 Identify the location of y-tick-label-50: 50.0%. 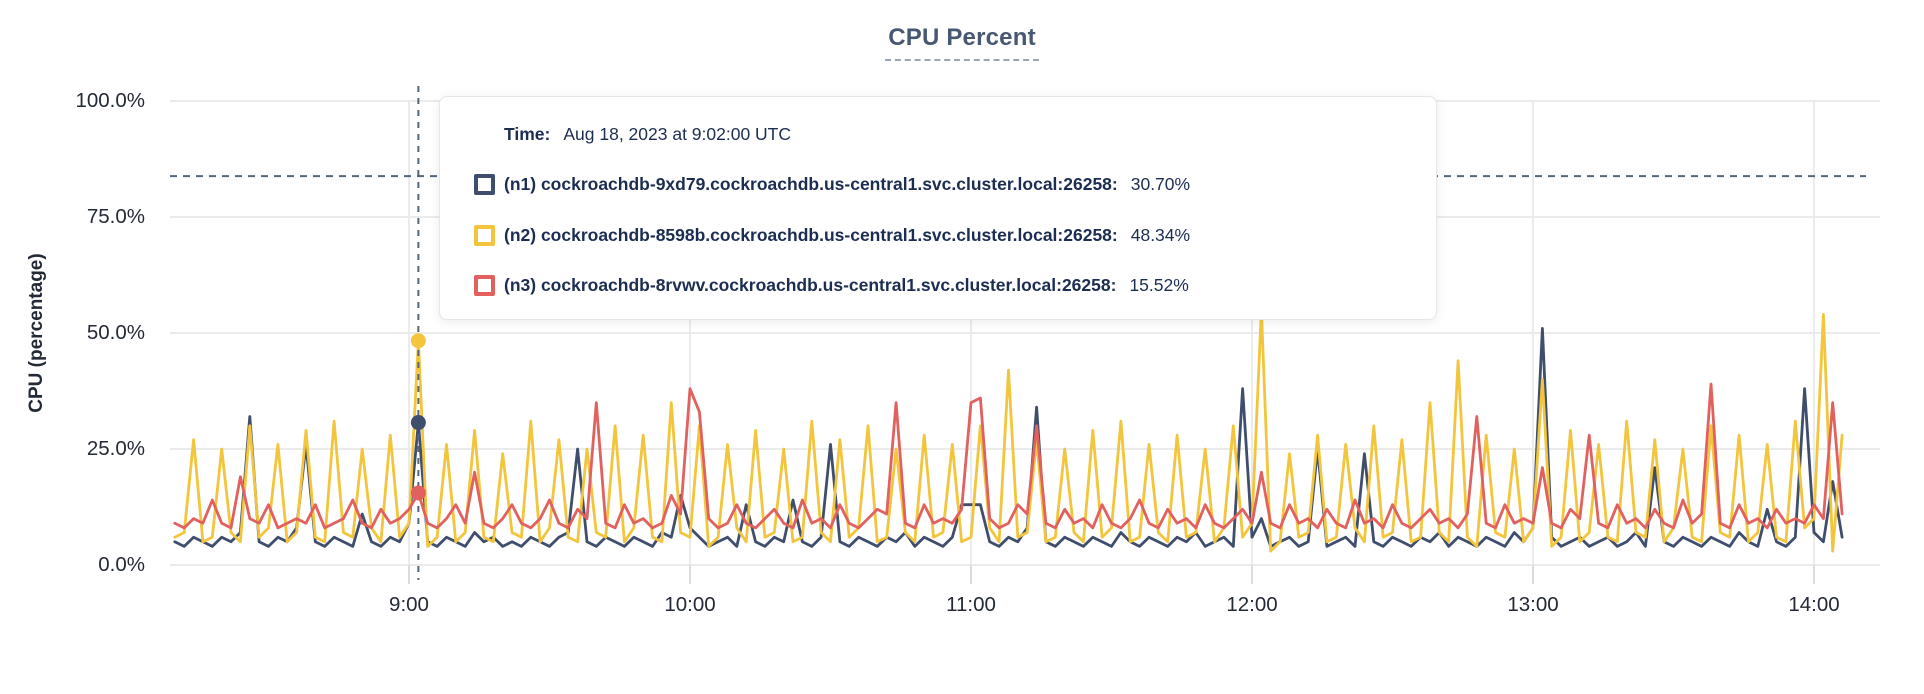
(115, 332).